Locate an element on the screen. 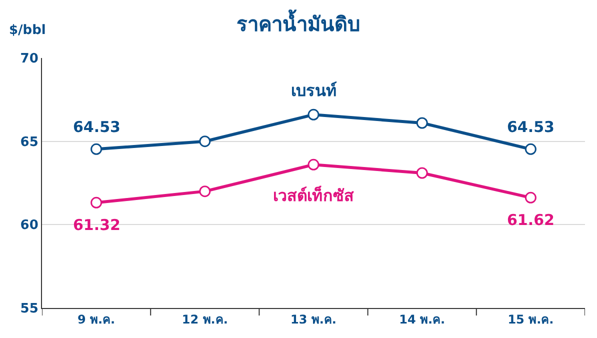 The image size is (597, 338). y-axis-title: $/bbl is located at coordinates (27, 30).